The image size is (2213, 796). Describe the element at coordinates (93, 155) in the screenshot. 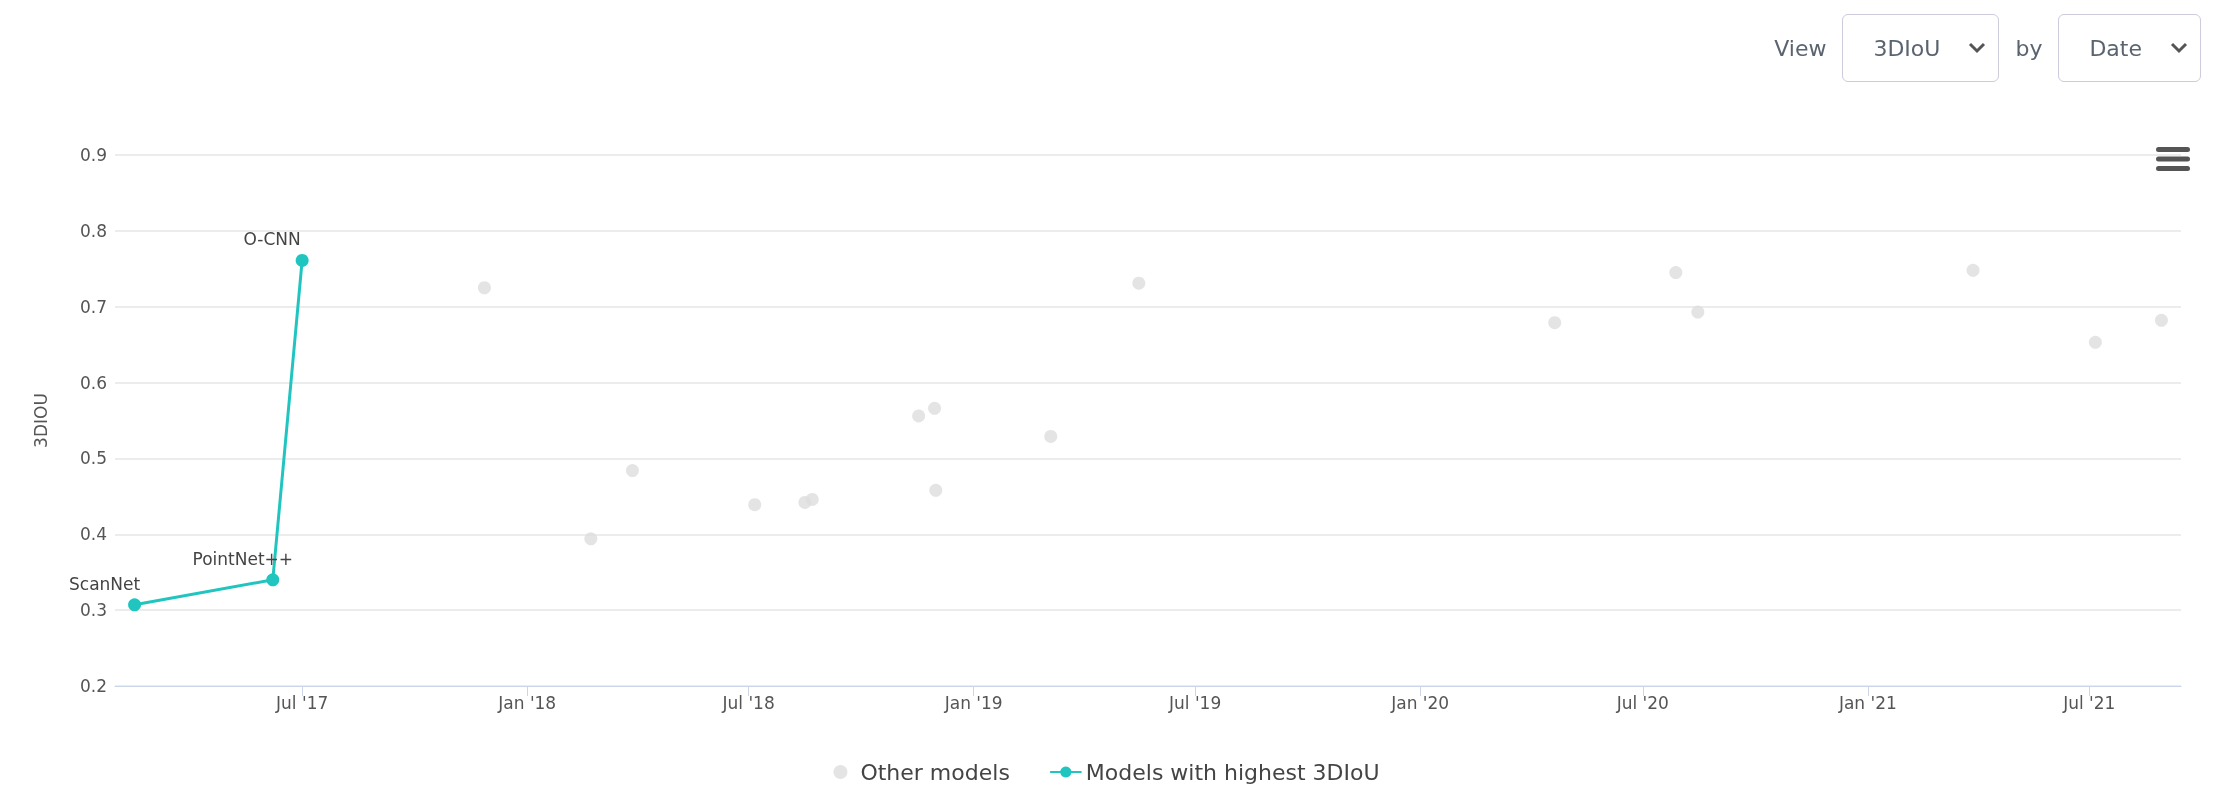

I see `y-tick-label: 0.9` at that location.